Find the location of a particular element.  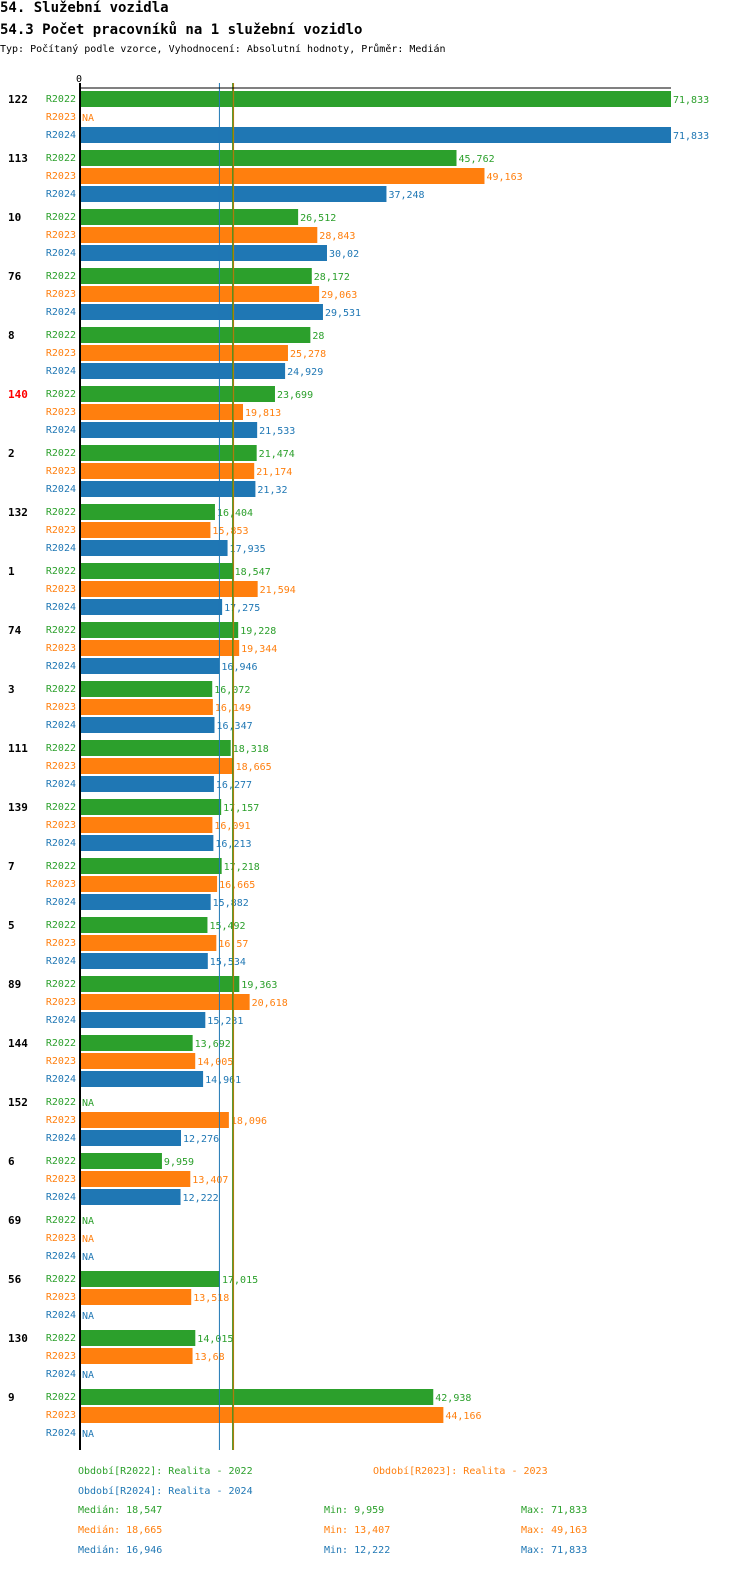

bar-8-R2022 is located at coordinates (195, 335).